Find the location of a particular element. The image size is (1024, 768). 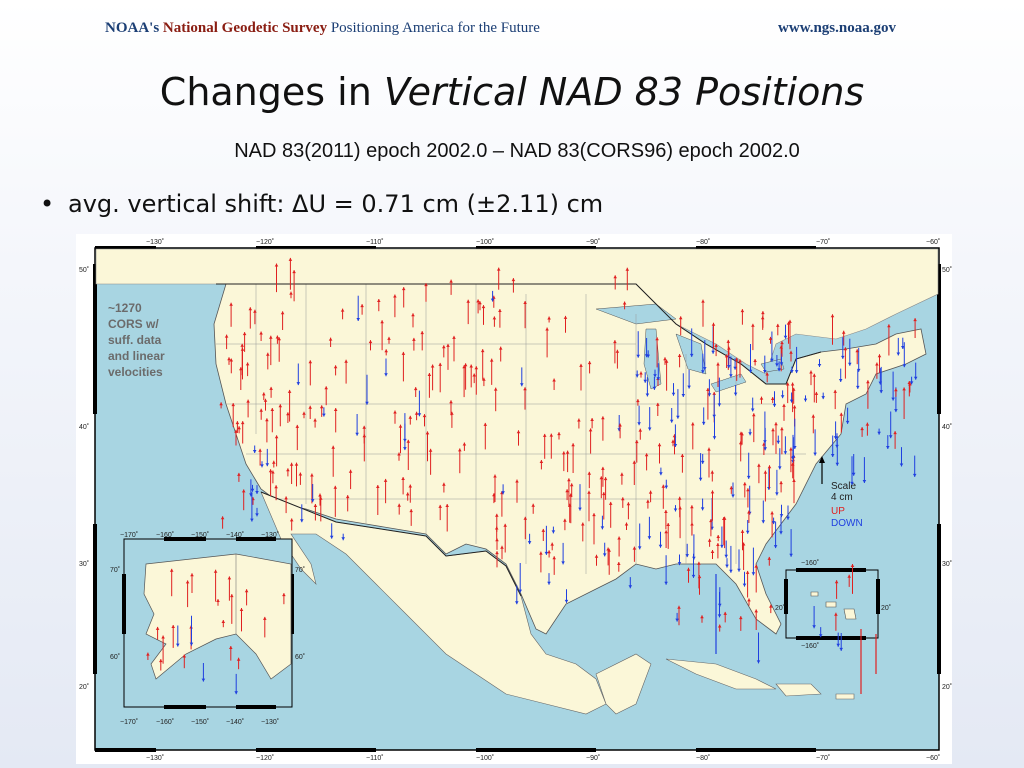

lon-label: −110˚ is located at coordinates (375, 758).